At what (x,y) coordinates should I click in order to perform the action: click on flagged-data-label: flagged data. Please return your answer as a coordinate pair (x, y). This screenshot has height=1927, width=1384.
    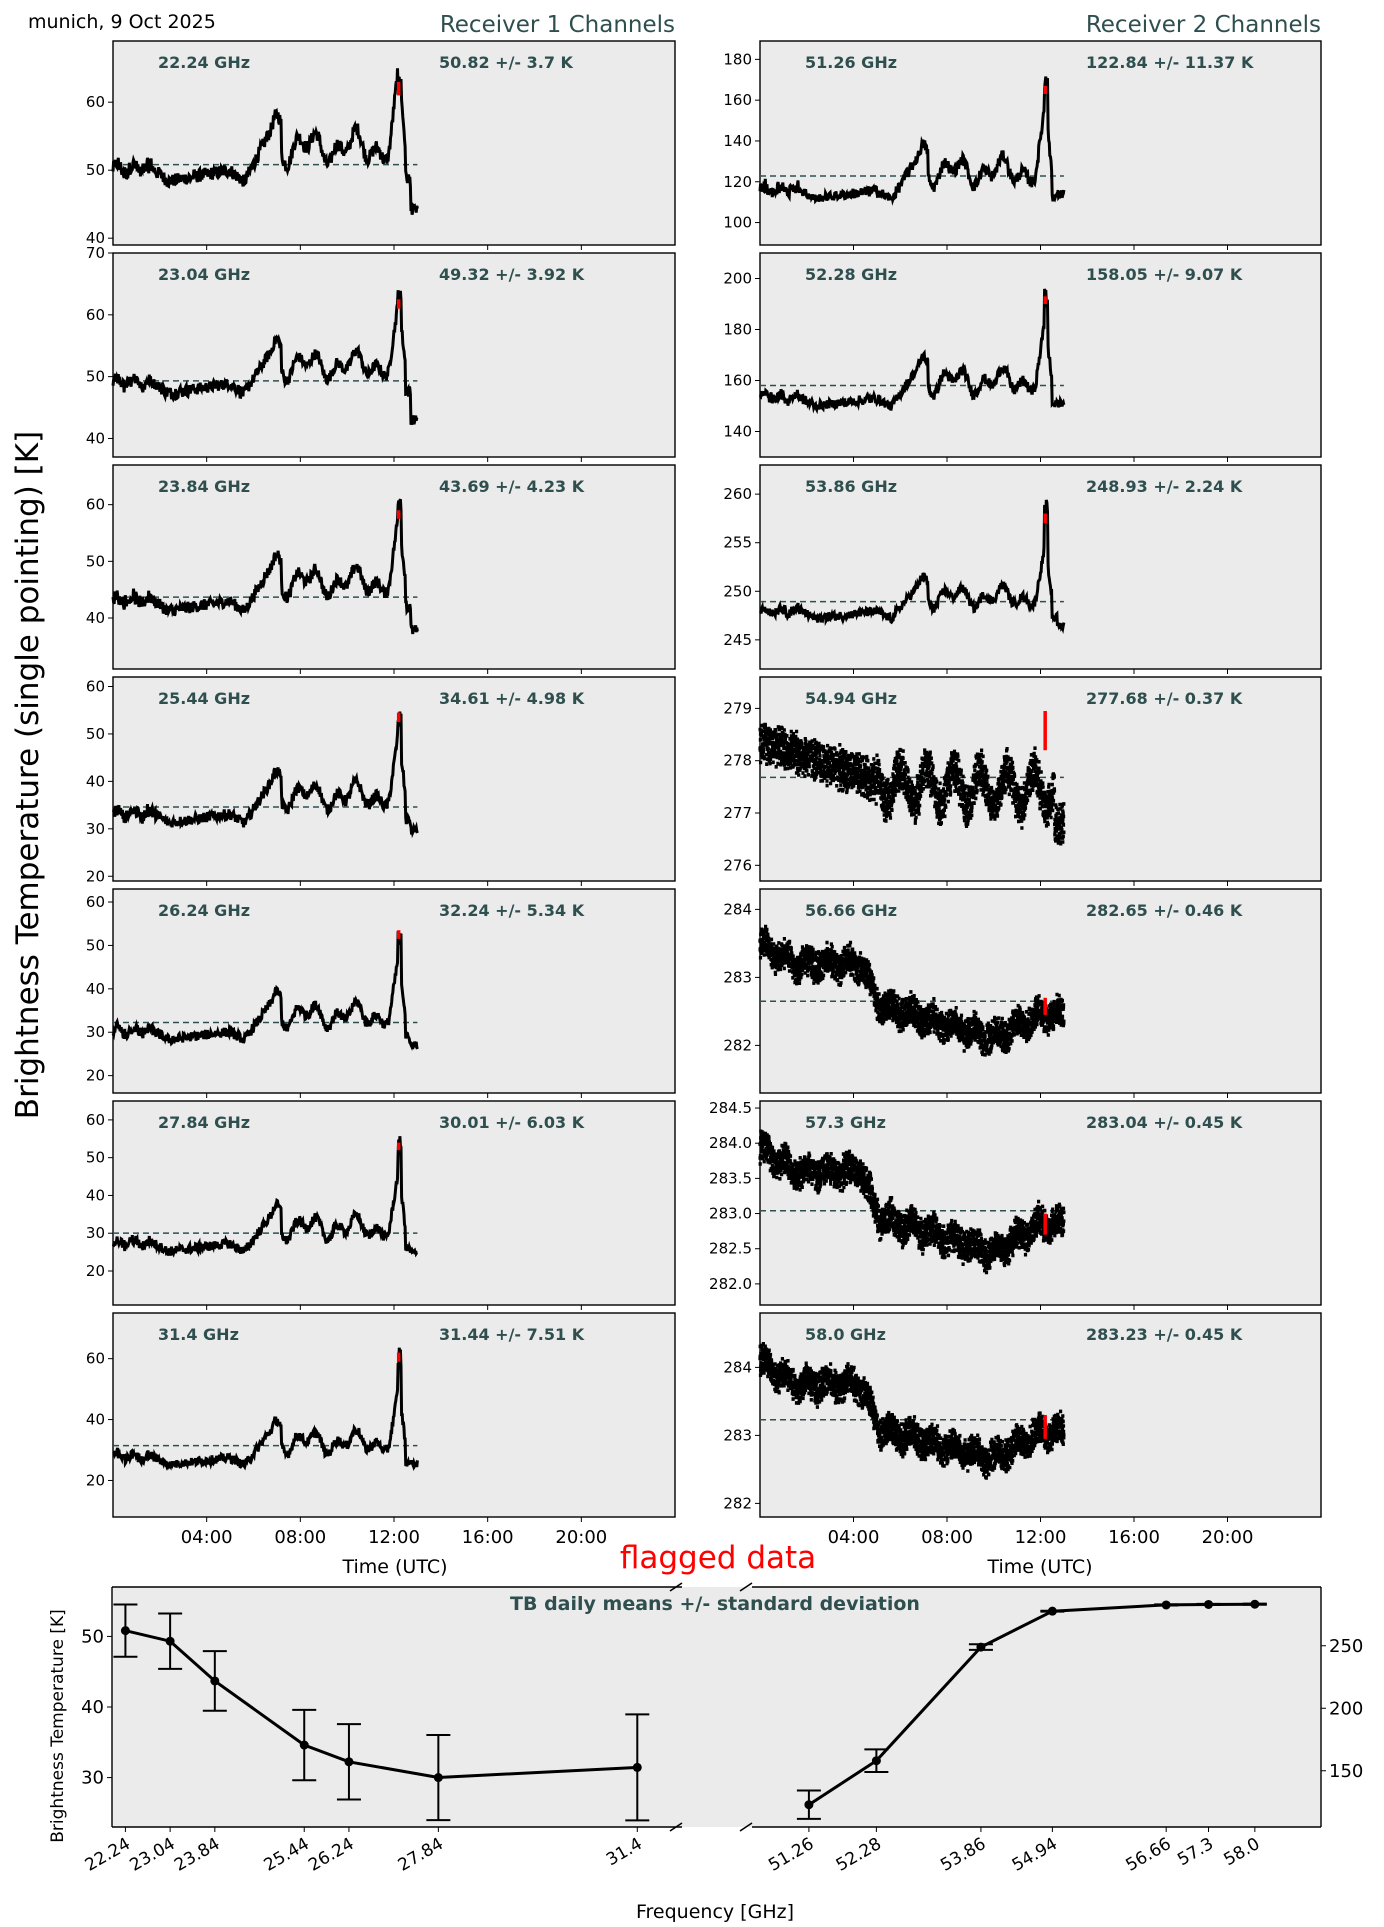
    Looking at the image, I should click on (718, 1558).